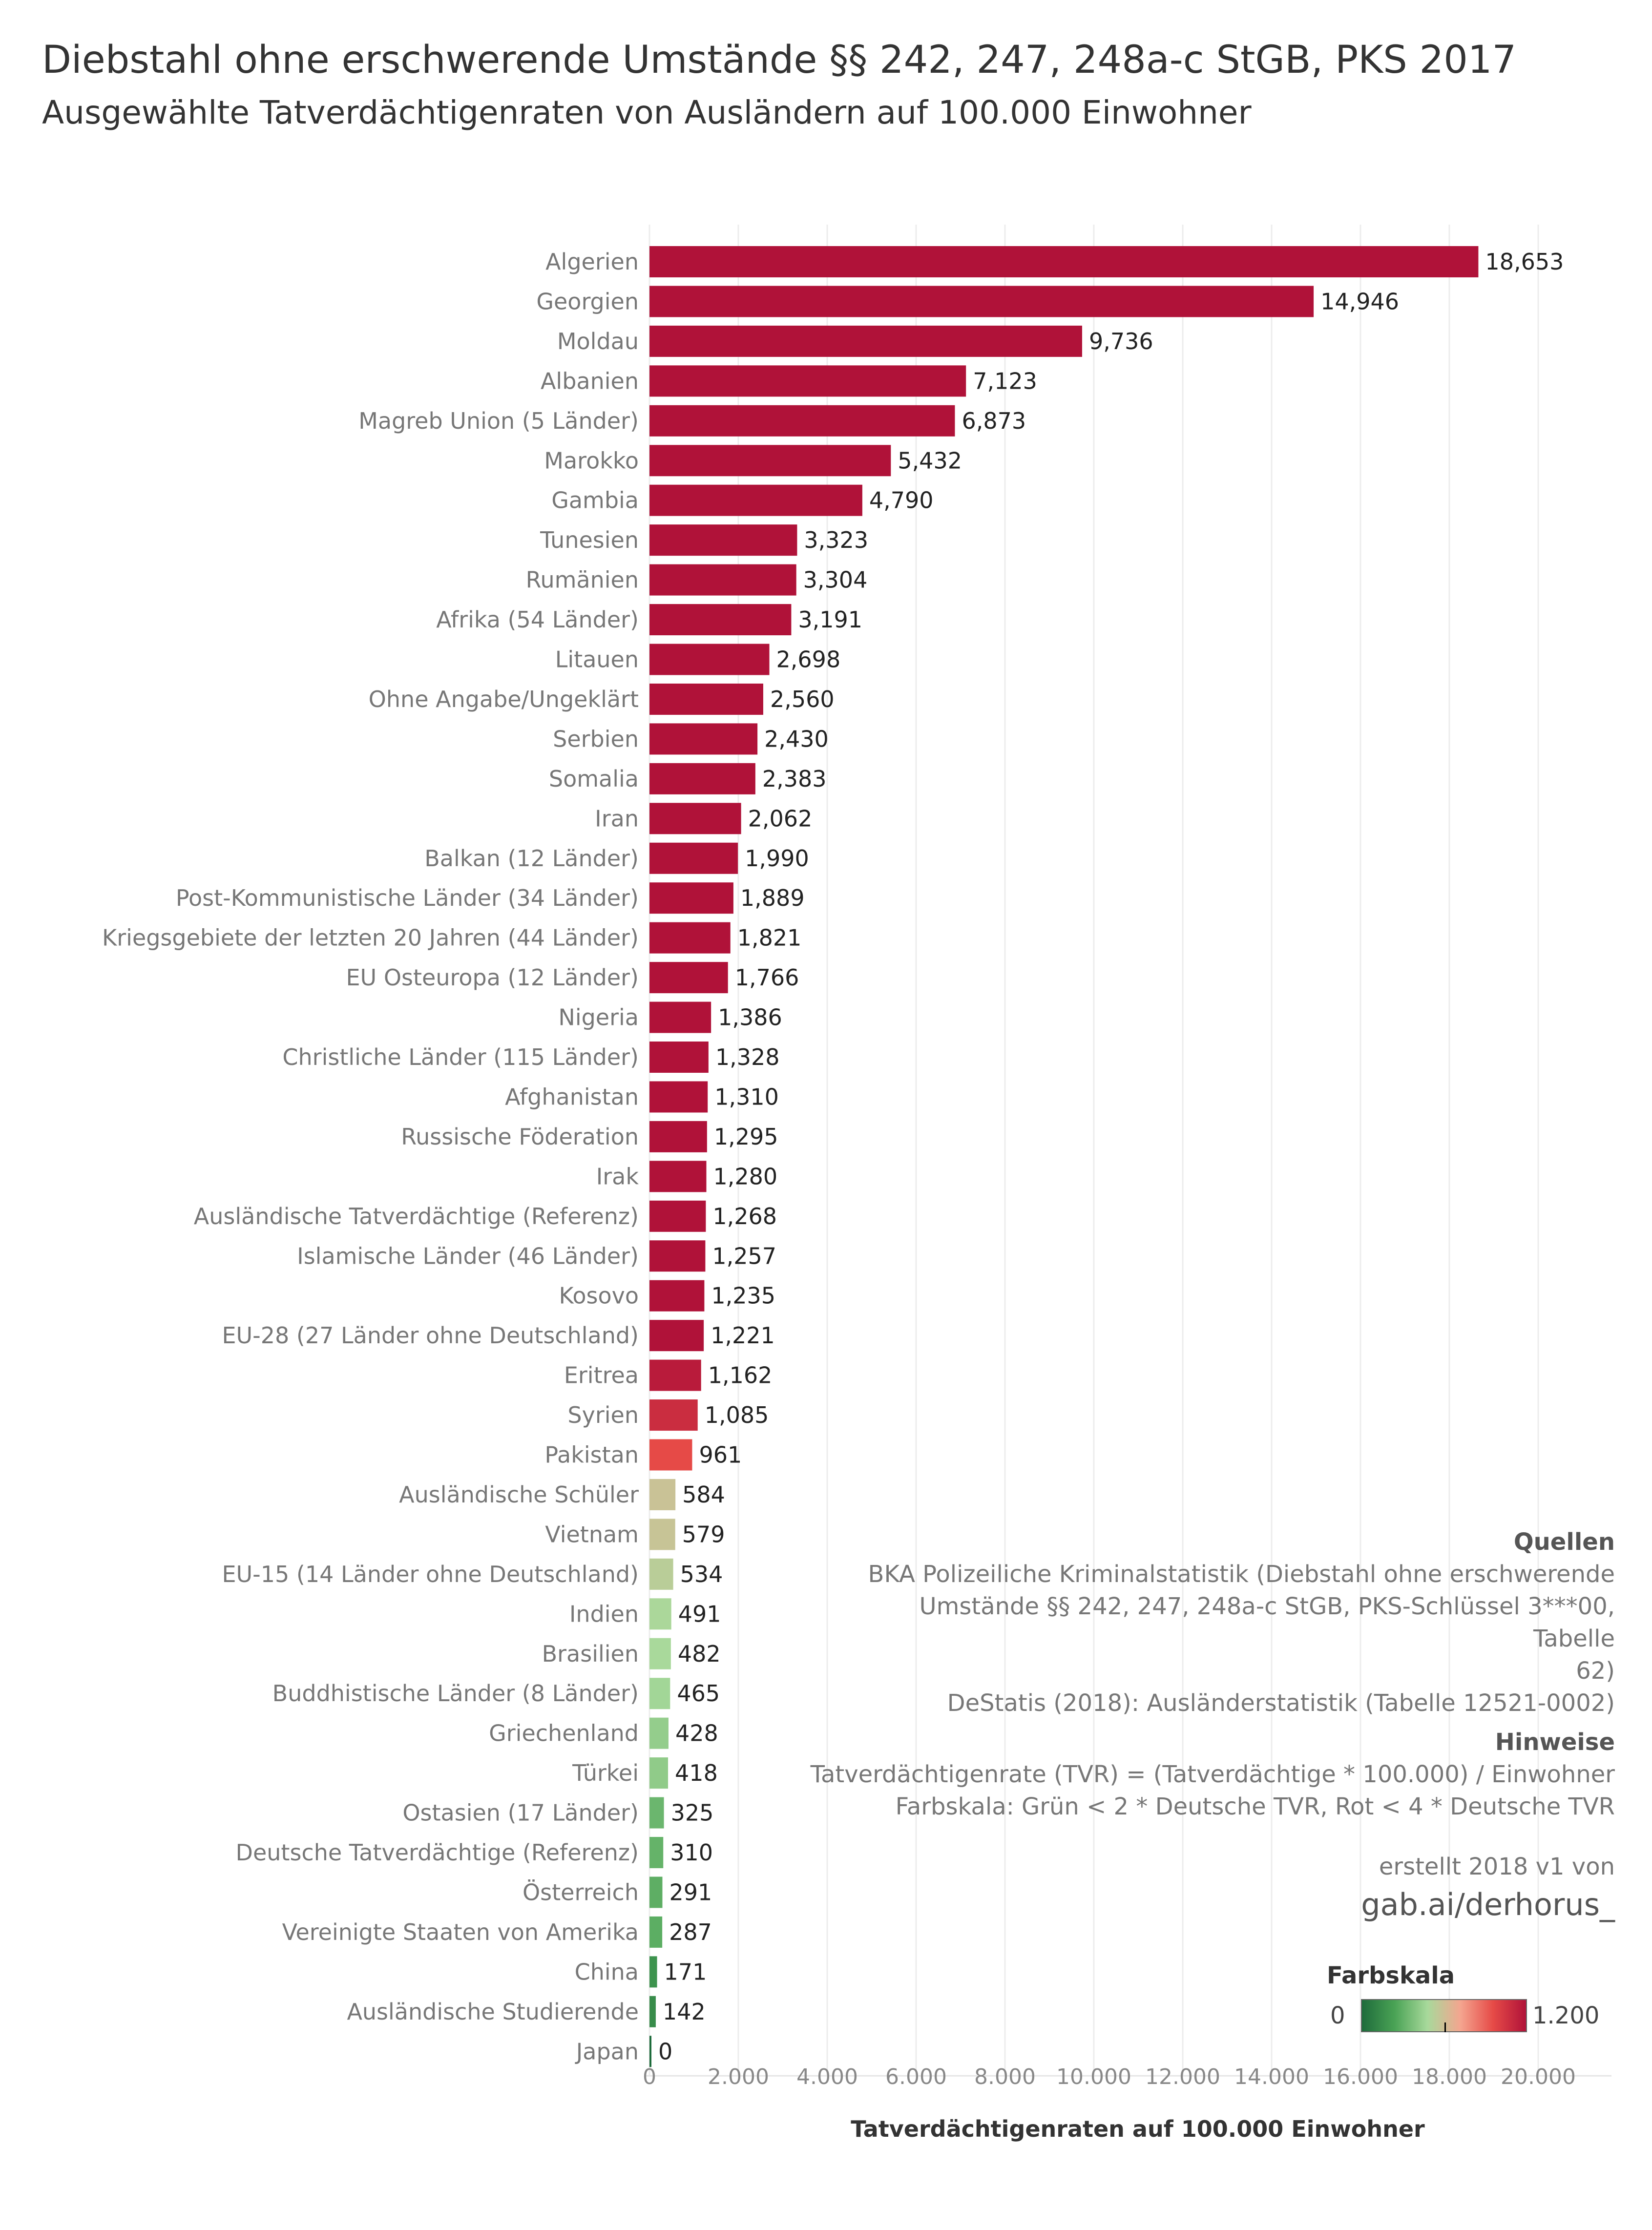 The image size is (1652, 2230). What do you see at coordinates (598, 1017) in the screenshot?
I see `category-label: Nigeria` at bounding box center [598, 1017].